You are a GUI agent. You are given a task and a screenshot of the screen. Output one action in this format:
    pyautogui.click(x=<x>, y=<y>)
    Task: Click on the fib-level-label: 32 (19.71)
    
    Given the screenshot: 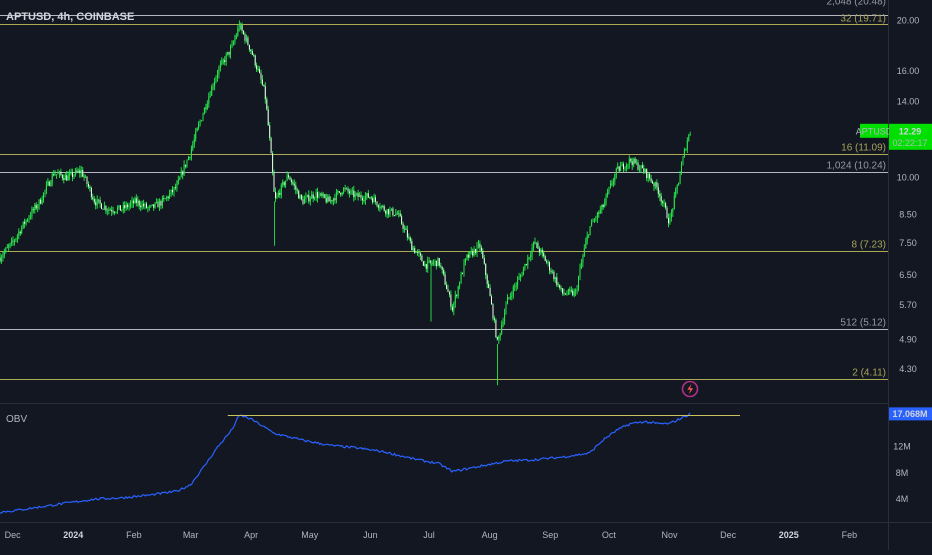 What is the action you would take?
    pyautogui.click(x=863, y=19)
    